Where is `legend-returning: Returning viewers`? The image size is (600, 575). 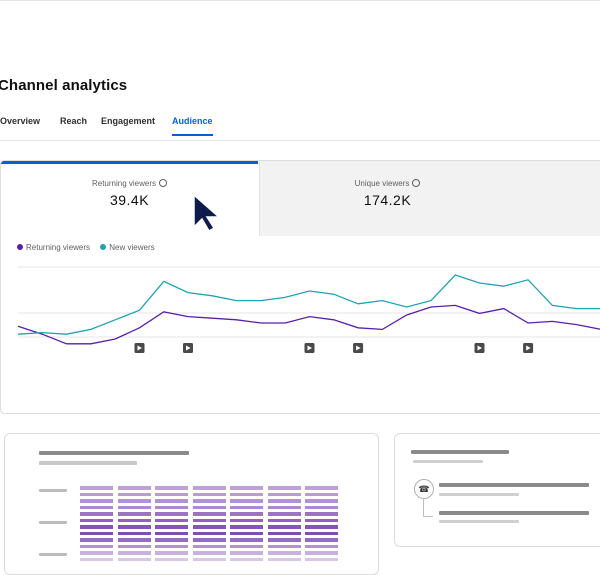
legend-returning: Returning viewers is located at coordinates (53, 247).